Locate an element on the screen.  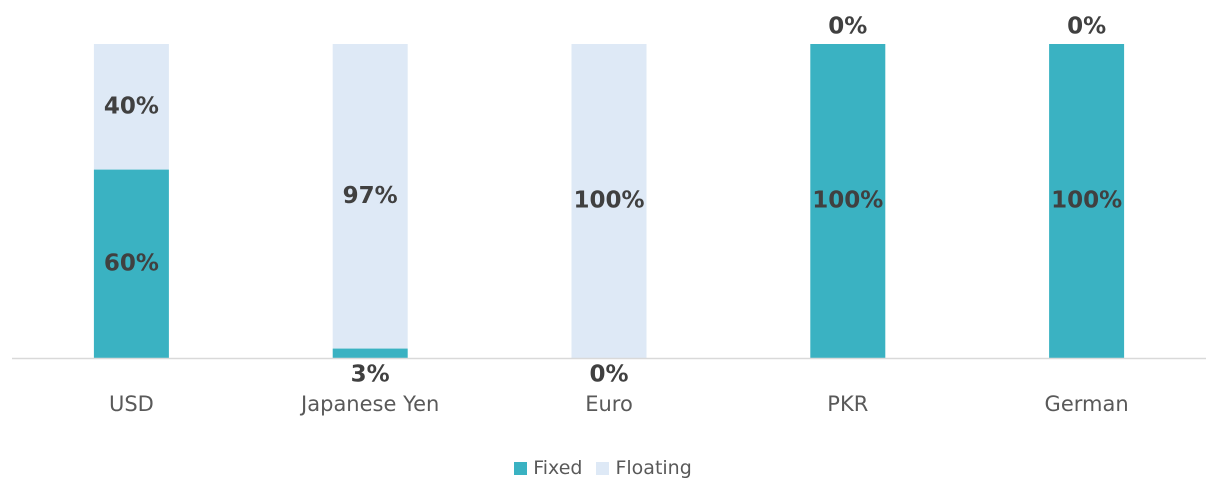
data-label-floating-euro: 100% is located at coordinates (608, 201).